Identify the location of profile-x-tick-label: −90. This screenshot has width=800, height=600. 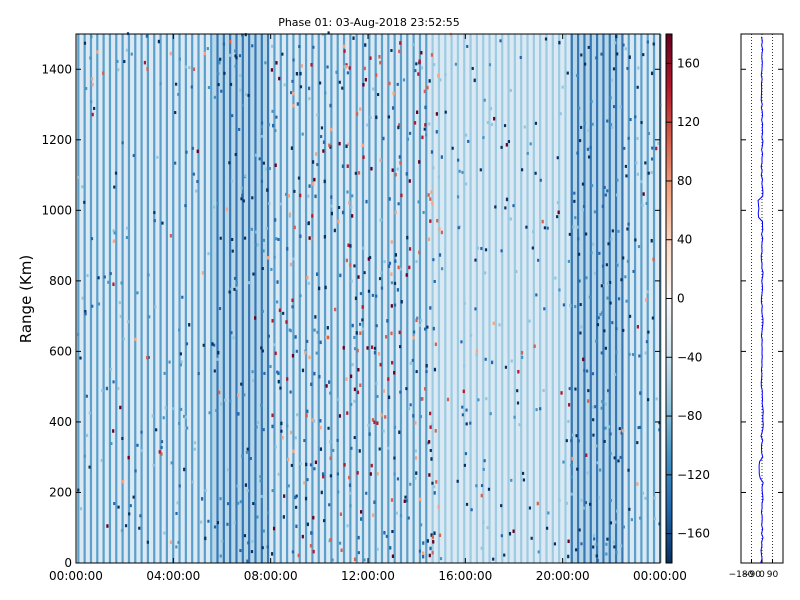
(751, 575).